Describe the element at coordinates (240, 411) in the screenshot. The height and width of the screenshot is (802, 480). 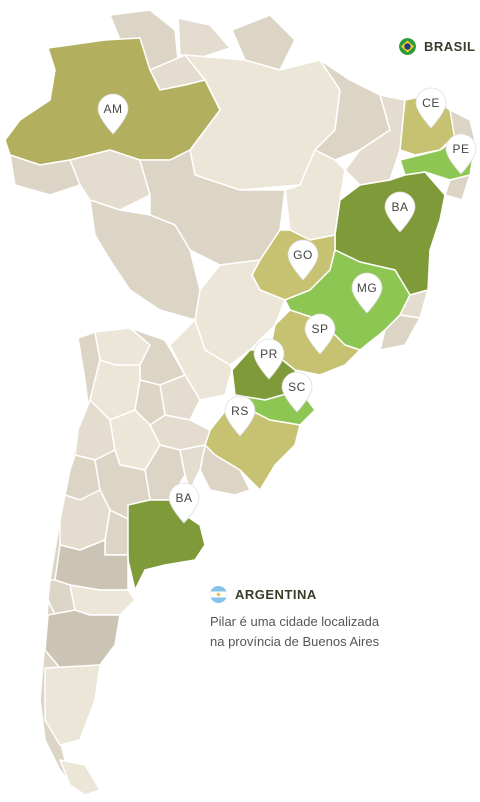
I see `marker-label: RS` at that location.